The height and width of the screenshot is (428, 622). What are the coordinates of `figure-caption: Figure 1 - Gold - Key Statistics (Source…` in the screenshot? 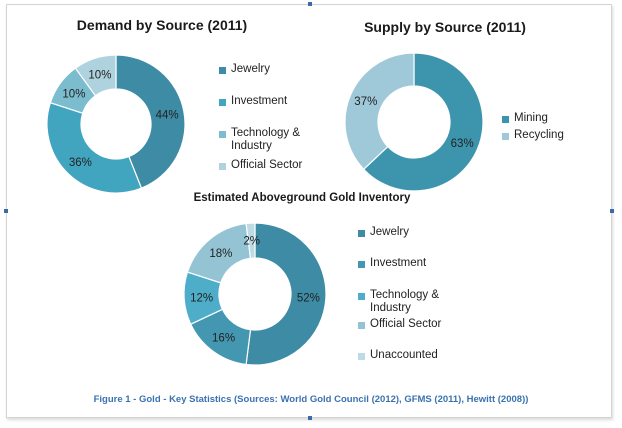 It's located at (311, 399).